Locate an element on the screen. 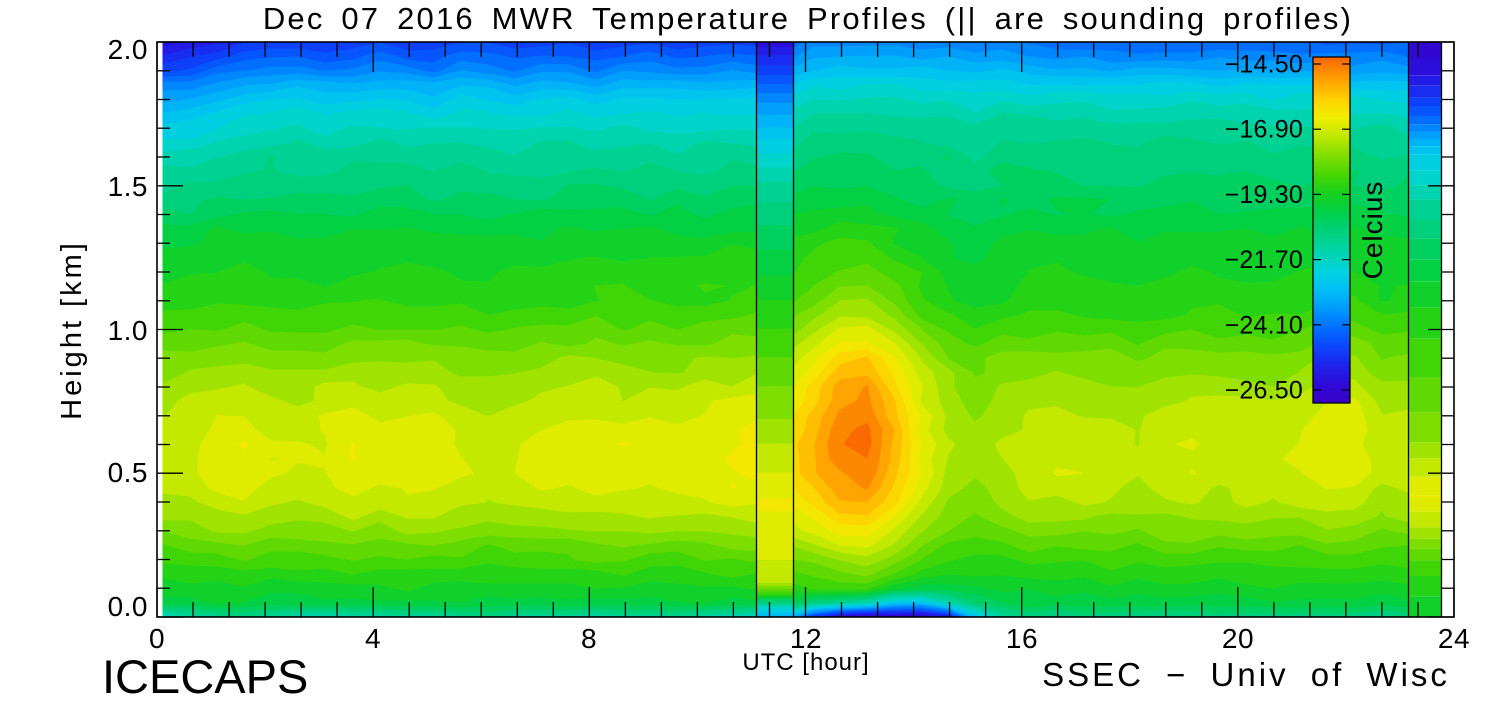 This screenshot has width=1500, height=705. svg-text: 0.0 is located at coordinates (128, 606).